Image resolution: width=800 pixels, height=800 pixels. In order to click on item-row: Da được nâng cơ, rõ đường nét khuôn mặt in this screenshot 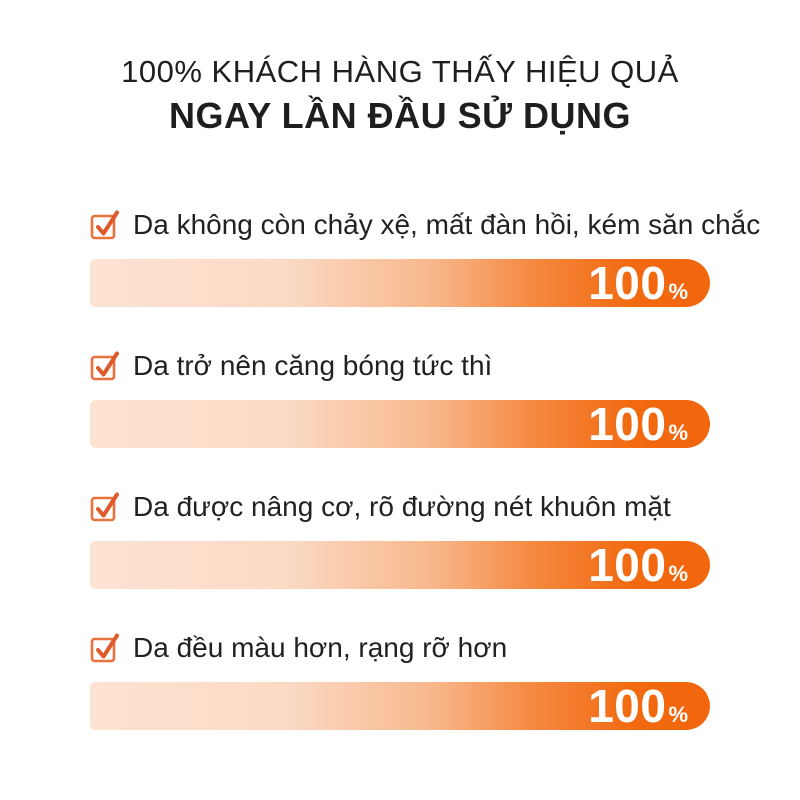, I will do `click(400, 507)`.